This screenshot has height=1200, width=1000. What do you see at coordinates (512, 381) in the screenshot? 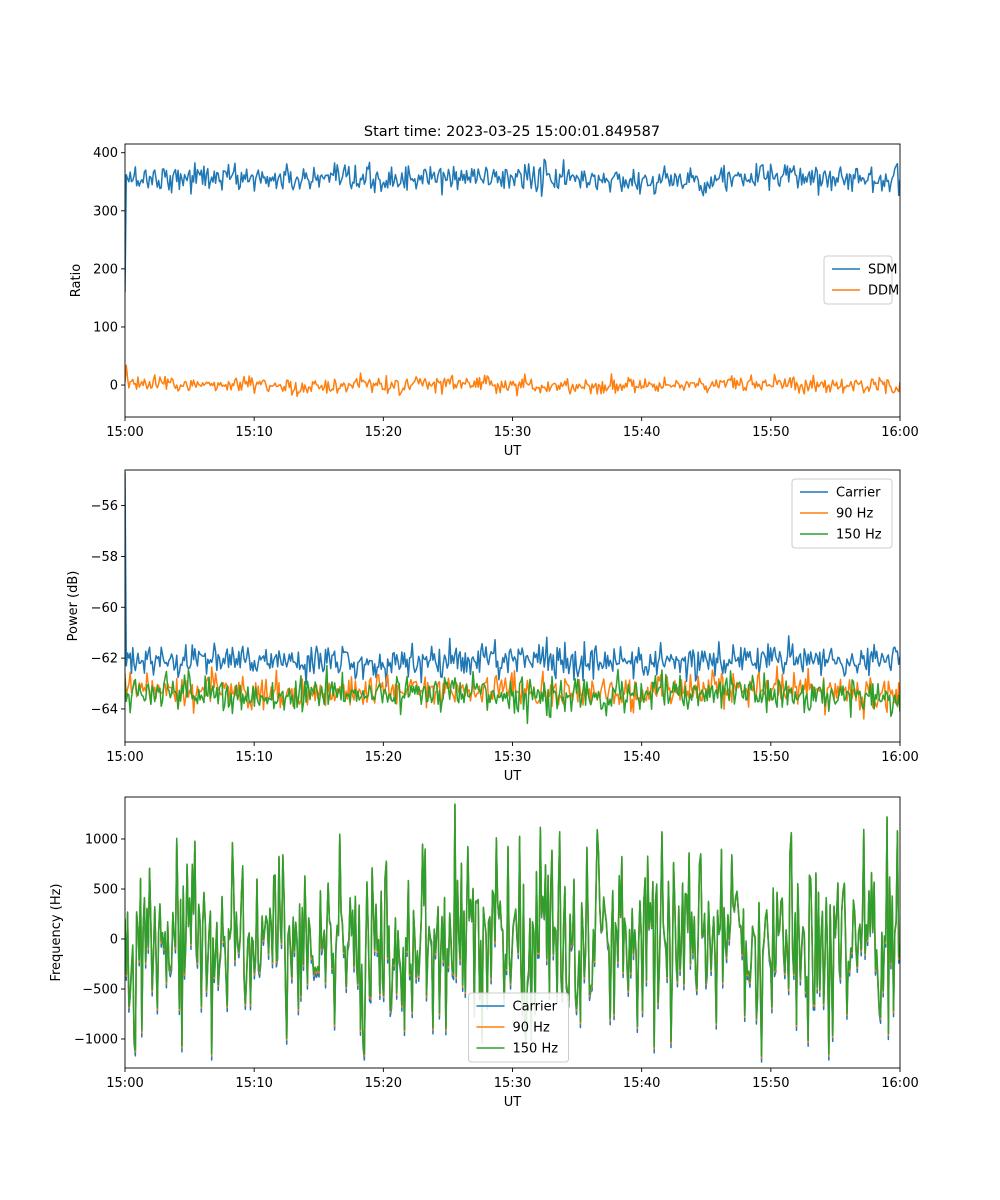
I see `series-line-ddm` at bounding box center [512, 381].